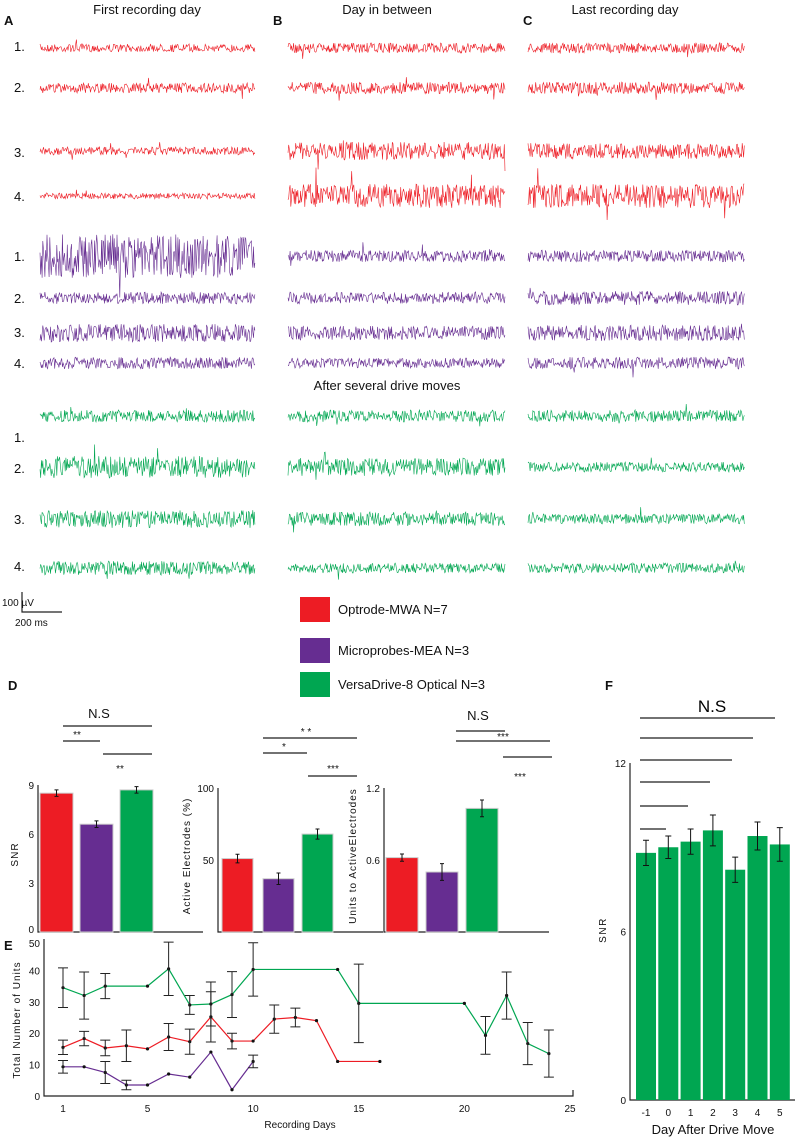  I want to click on panel-label-a: A, so click(9, 20).